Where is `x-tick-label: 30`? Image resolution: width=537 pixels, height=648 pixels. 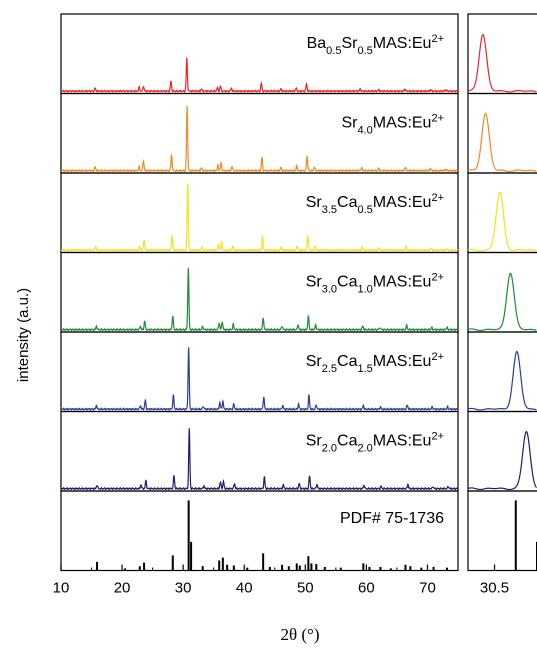
x-tick-label: 30 is located at coordinates (183, 588).